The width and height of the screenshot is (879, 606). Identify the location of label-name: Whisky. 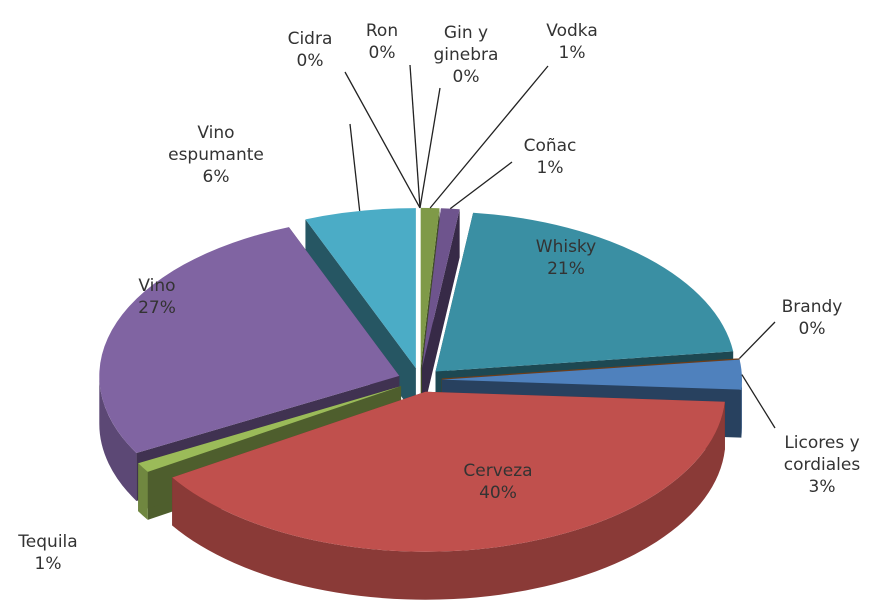
(566, 247).